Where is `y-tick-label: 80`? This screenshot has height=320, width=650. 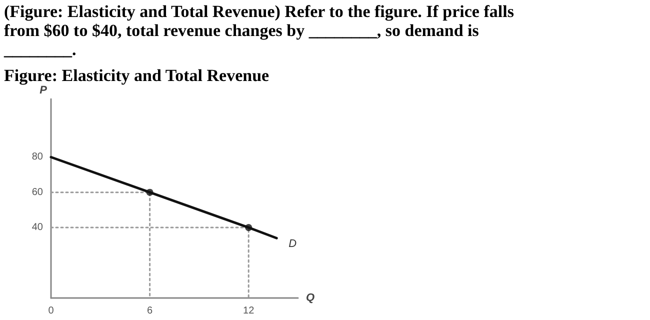
y-tick-label: 80 is located at coordinates (38, 157).